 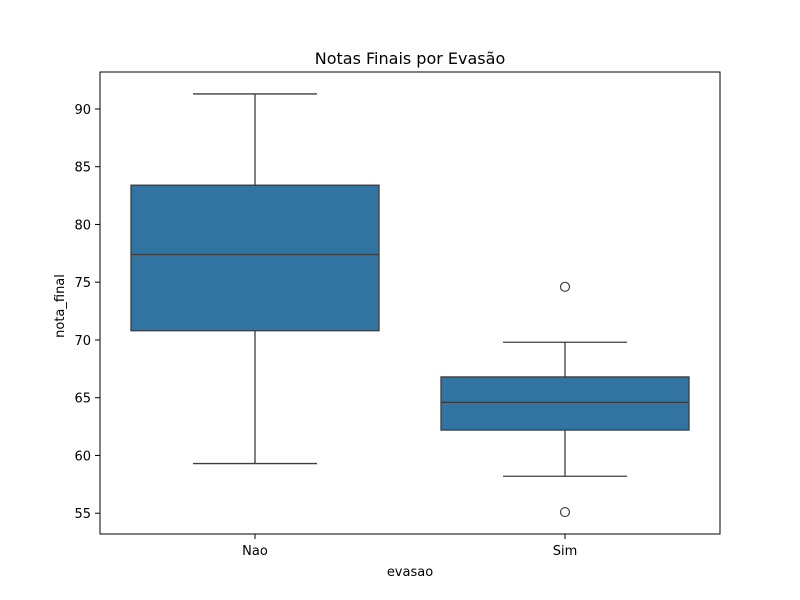 I want to click on y-tick-label: 75, so click(x=82, y=283).